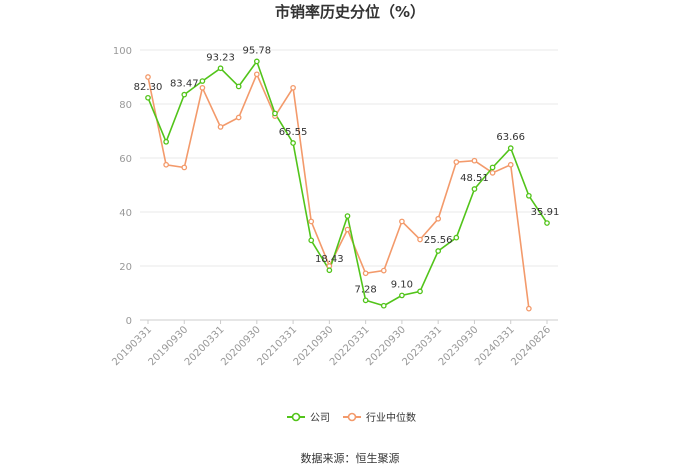 The image size is (700, 474). What do you see at coordinates (438, 240) in the screenshot?
I see `data-label: 25.56` at bounding box center [438, 240].